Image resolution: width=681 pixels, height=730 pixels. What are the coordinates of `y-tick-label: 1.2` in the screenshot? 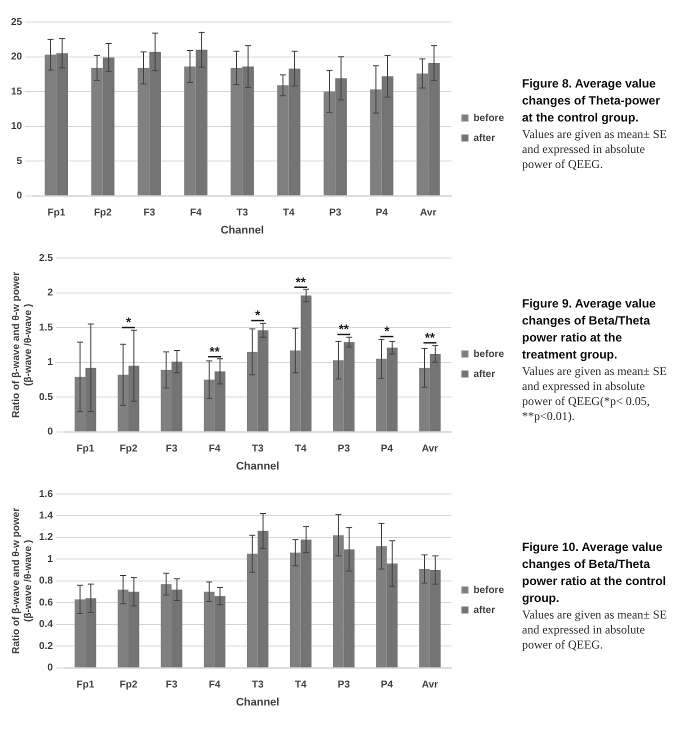 It's located at (46, 538).